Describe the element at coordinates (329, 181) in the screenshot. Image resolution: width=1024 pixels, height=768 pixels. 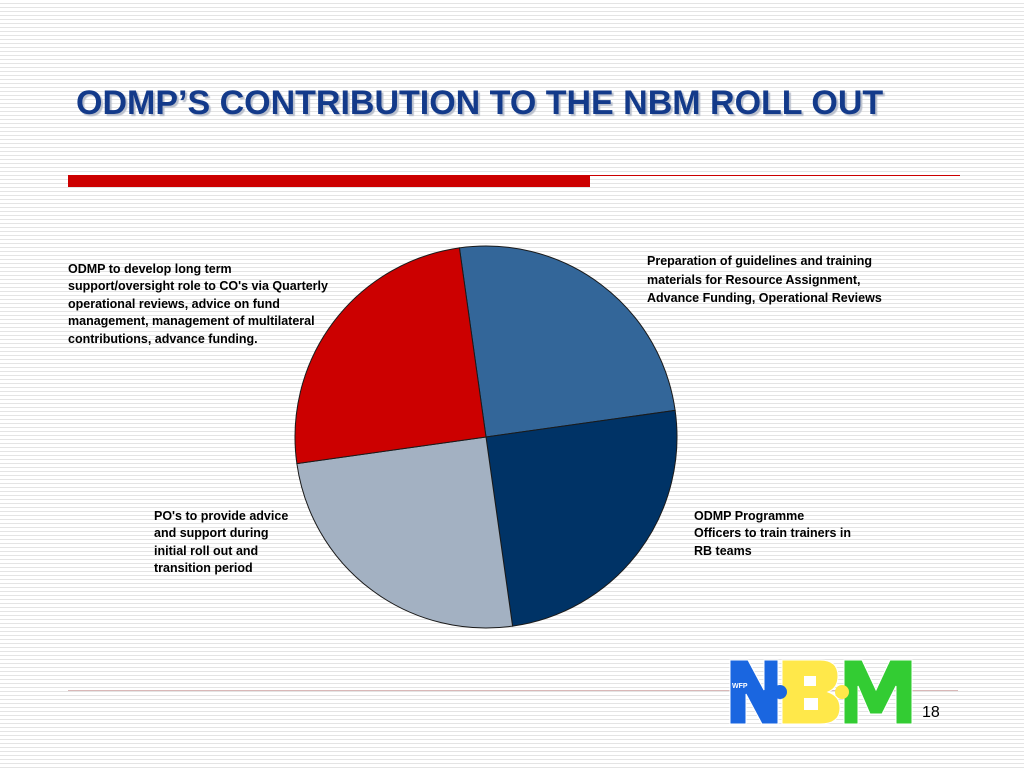
I see `title-underline-bar` at that location.